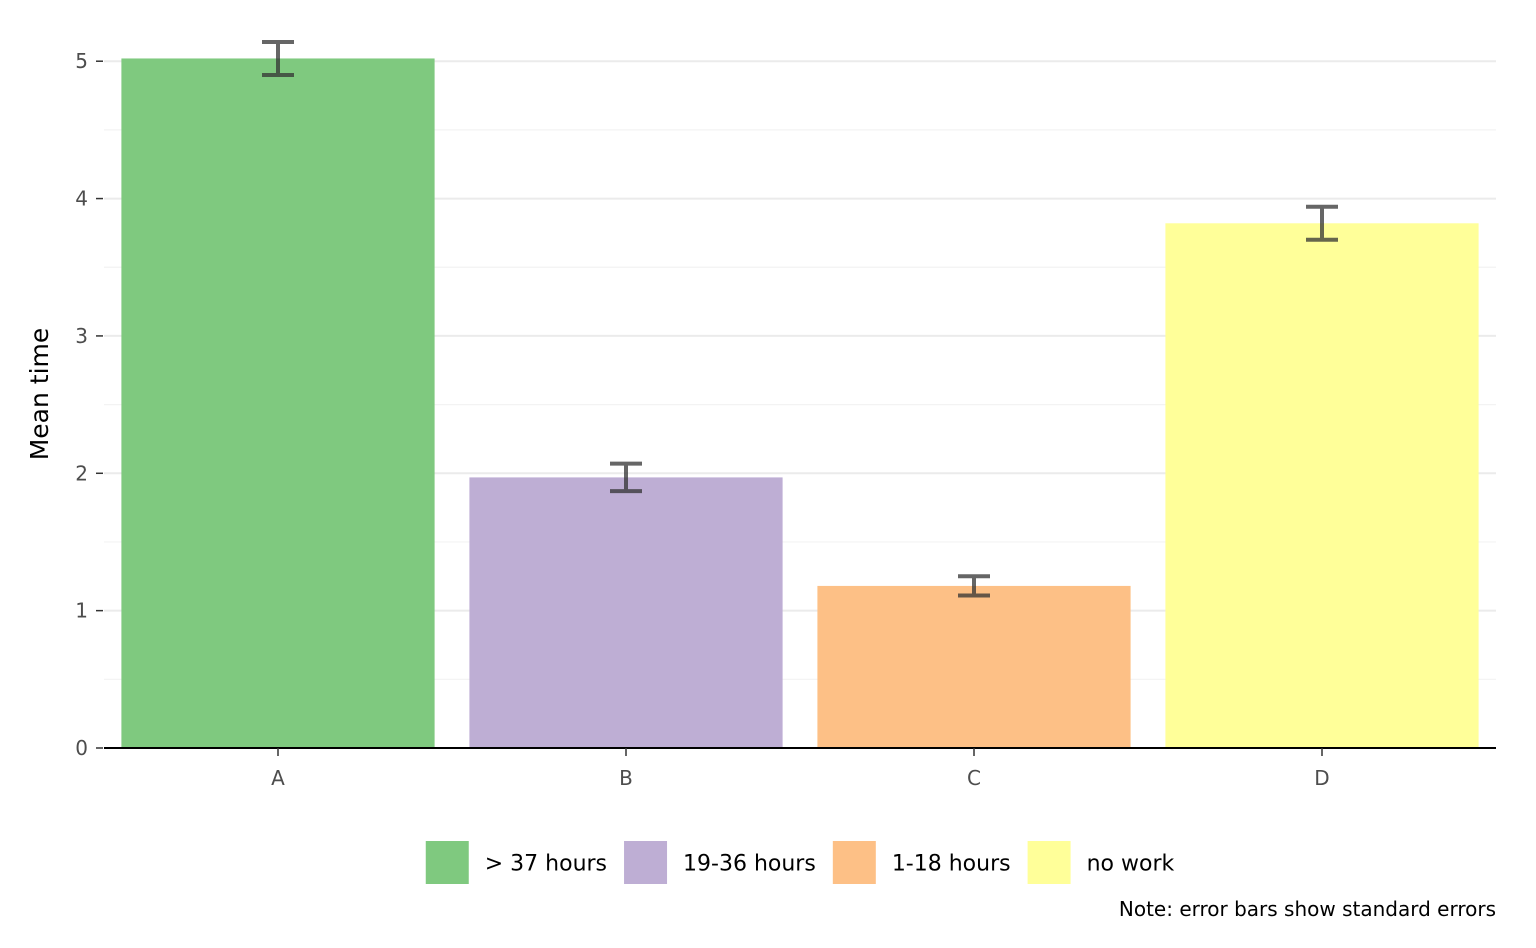  I want to click on legend-label: 1-18 hours, so click(951, 864).